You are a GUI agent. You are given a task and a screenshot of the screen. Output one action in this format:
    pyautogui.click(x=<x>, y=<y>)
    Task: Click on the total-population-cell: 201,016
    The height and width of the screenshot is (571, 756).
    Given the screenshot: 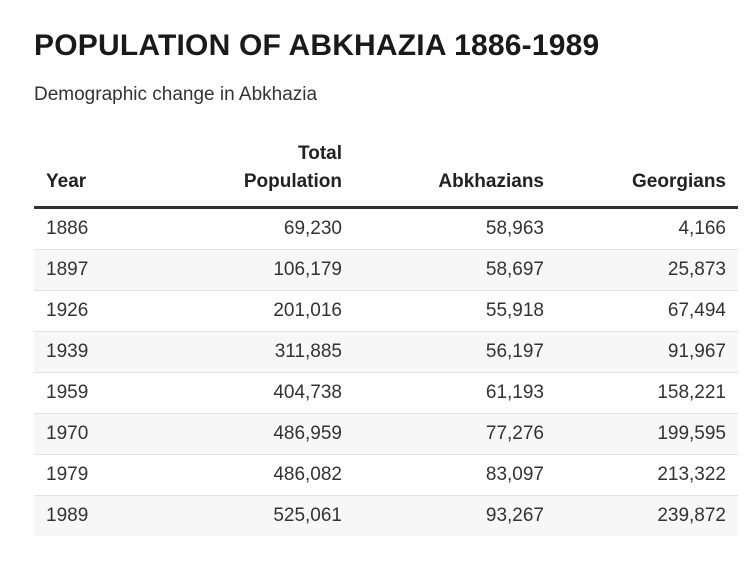 What is the action you would take?
    pyautogui.click(x=269, y=311)
    